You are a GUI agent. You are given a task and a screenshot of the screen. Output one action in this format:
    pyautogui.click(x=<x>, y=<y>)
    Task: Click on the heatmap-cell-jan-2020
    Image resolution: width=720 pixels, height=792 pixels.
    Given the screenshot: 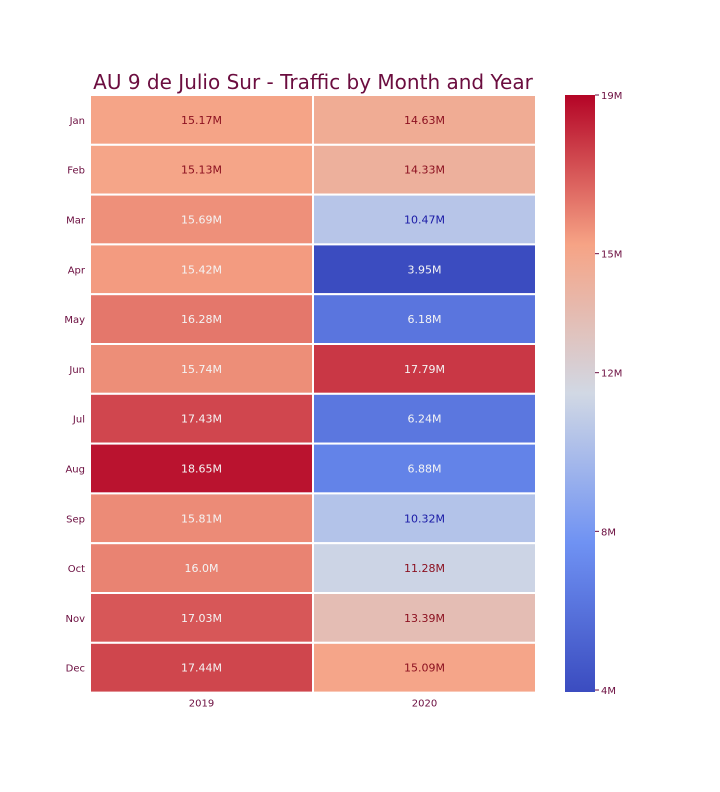 What is the action you would take?
    pyautogui.click(x=424, y=120)
    